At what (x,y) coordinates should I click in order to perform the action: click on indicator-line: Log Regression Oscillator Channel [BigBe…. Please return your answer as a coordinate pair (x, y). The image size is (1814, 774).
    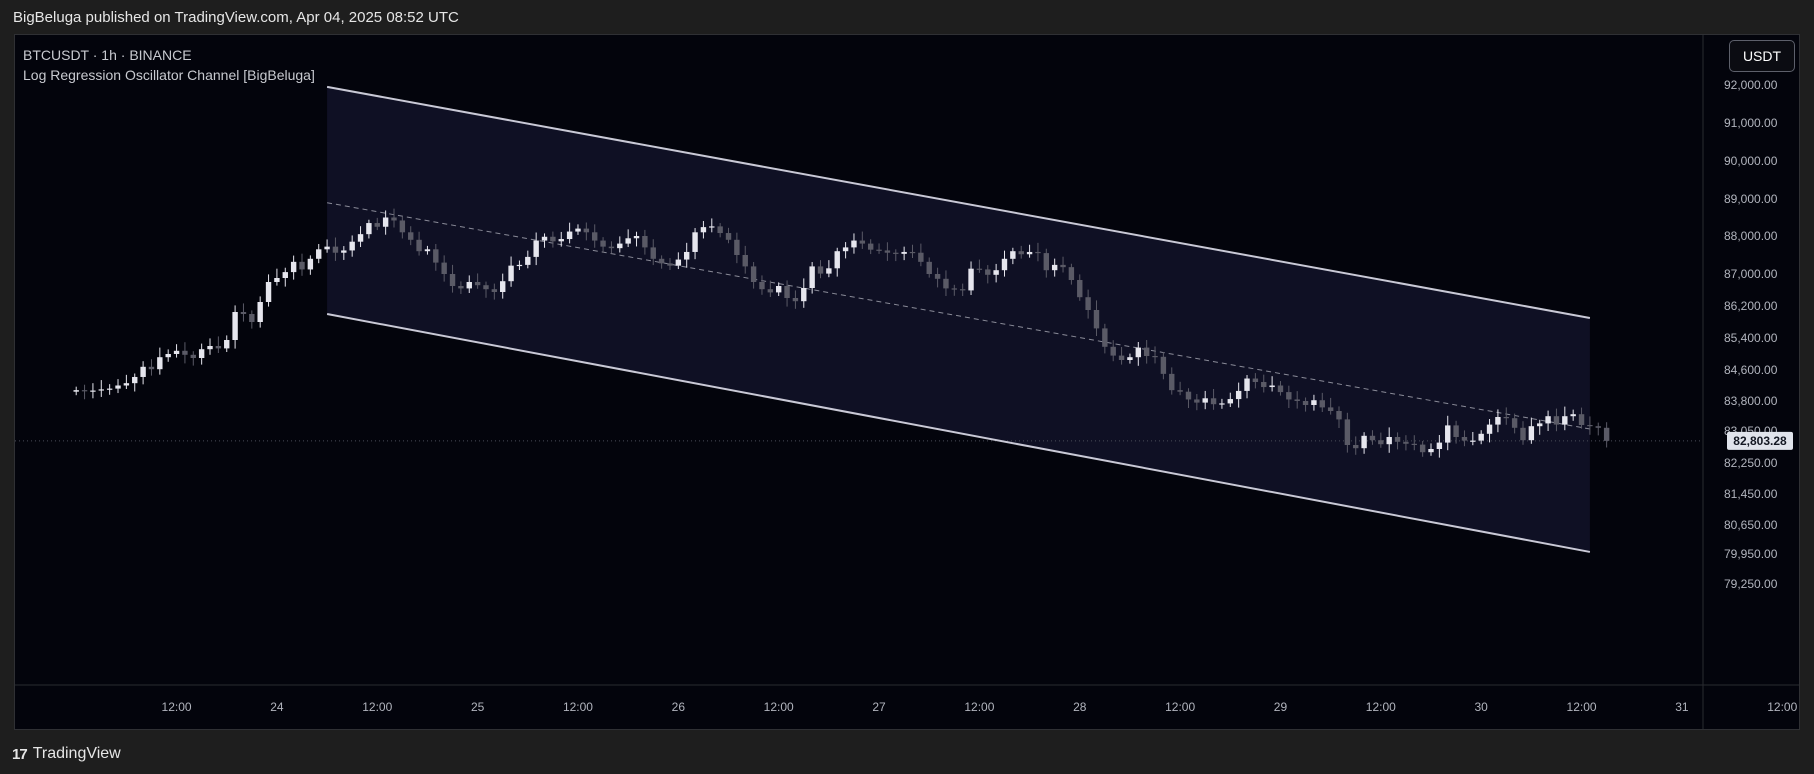
    Looking at the image, I should click on (169, 75).